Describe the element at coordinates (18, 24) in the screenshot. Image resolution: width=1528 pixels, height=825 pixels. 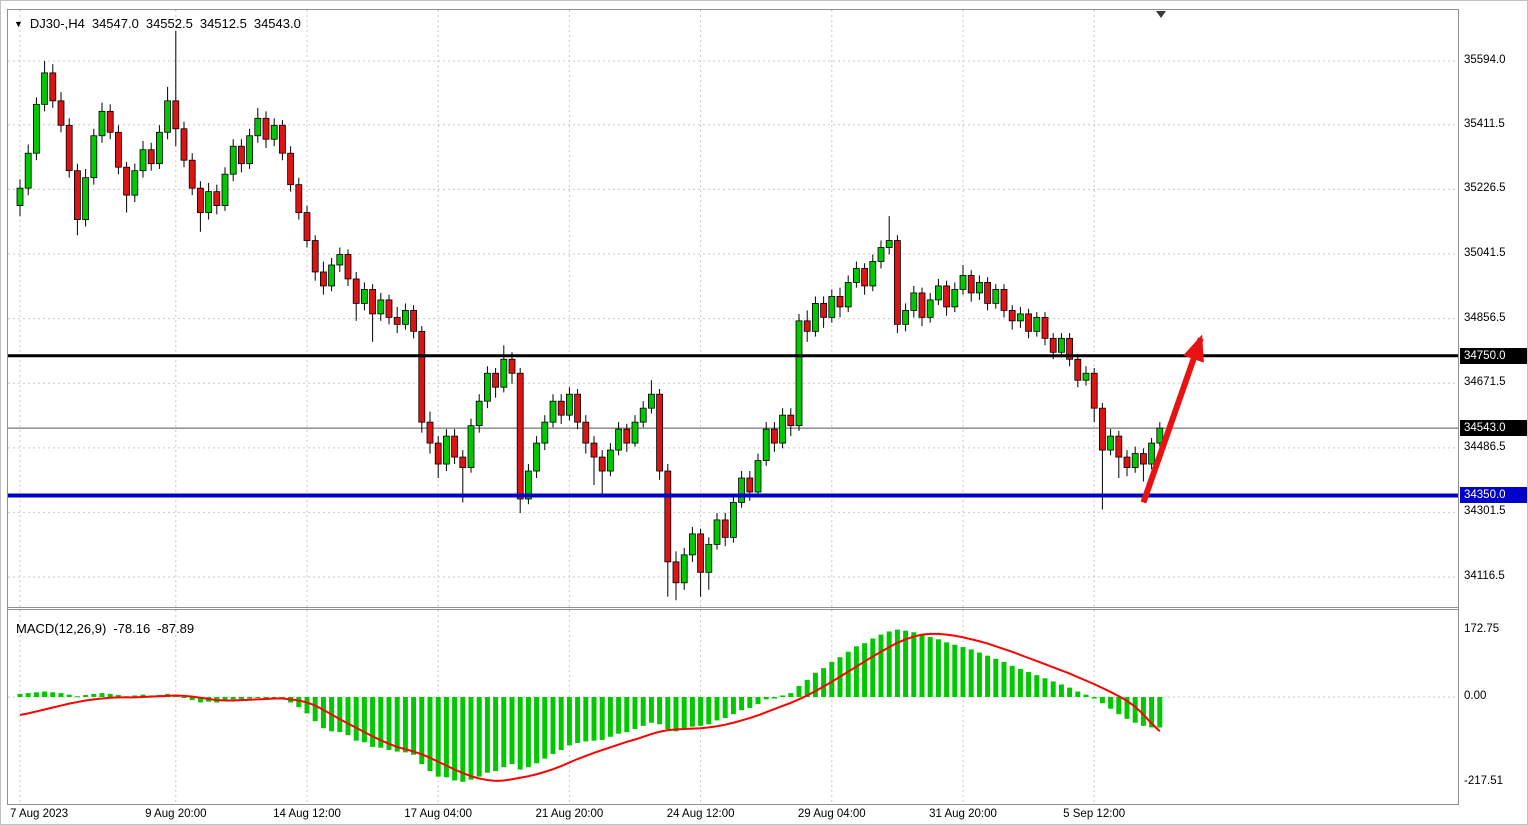
I see `quick-trade-dropdown-icon: ▼` at that location.